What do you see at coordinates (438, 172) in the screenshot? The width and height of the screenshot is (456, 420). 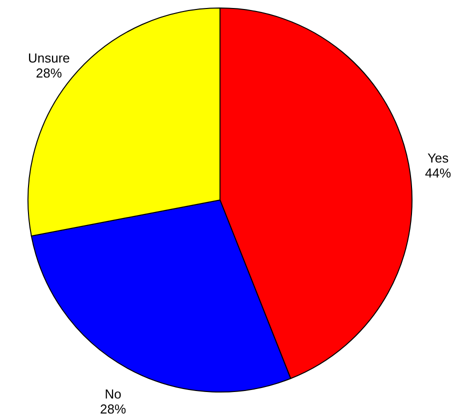 I see `data-label: 44%` at bounding box center [438, 172].